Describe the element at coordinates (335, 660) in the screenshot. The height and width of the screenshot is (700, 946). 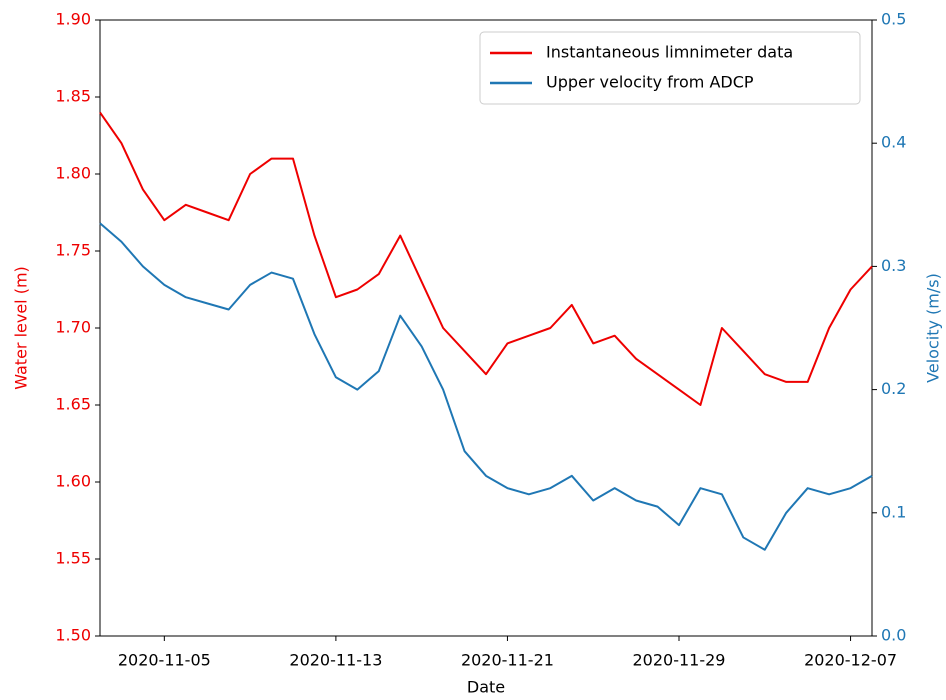
I see `x-tick-label: 2020-11-13` at that location.